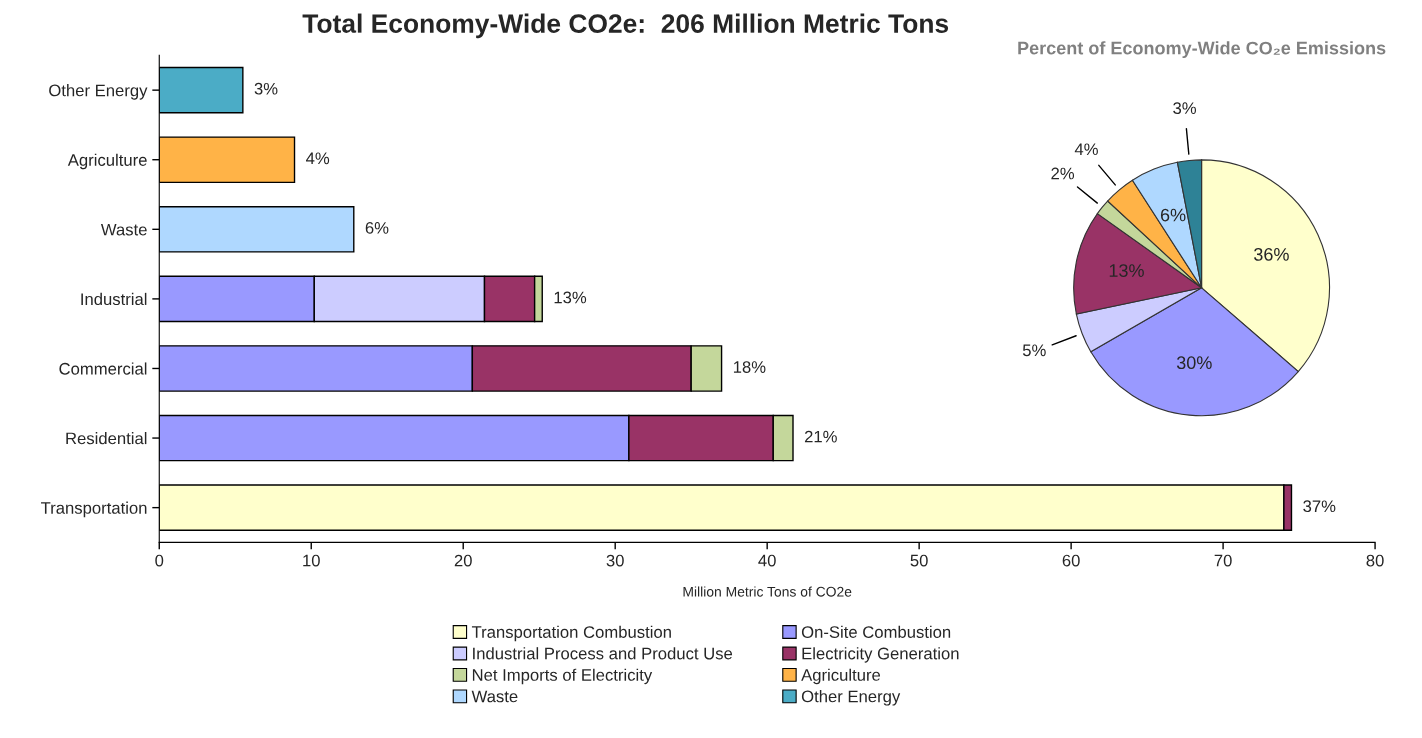 The image size is (1422, 738). Describe the element at coordinates (749, 367) in the screenshot. I see `annotation: 18%` at that location.